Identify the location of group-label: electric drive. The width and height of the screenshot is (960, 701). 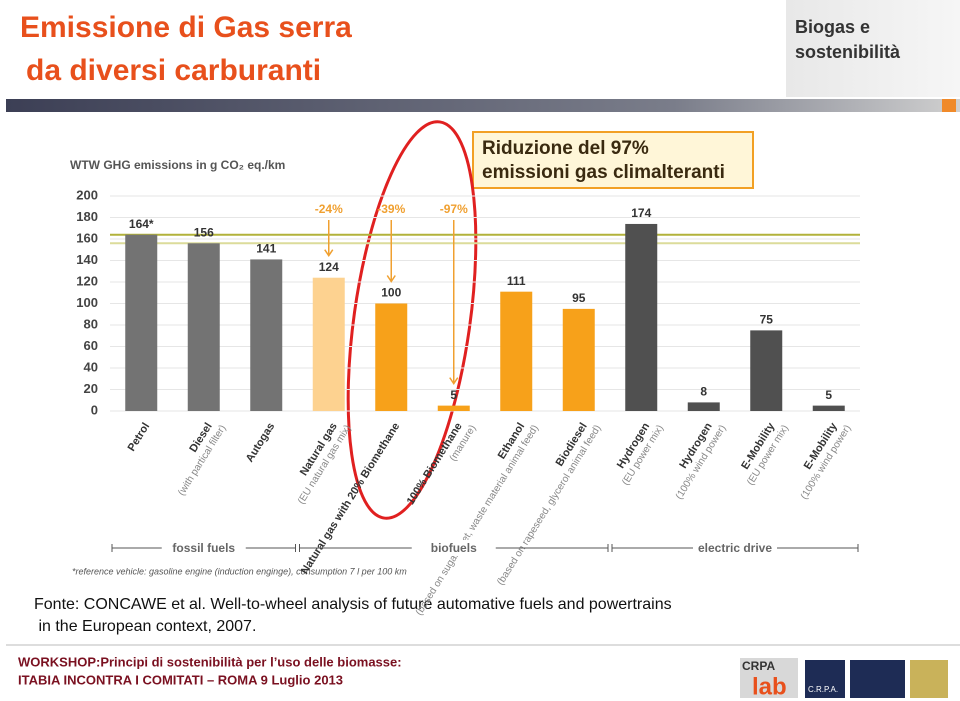
(735, 548).